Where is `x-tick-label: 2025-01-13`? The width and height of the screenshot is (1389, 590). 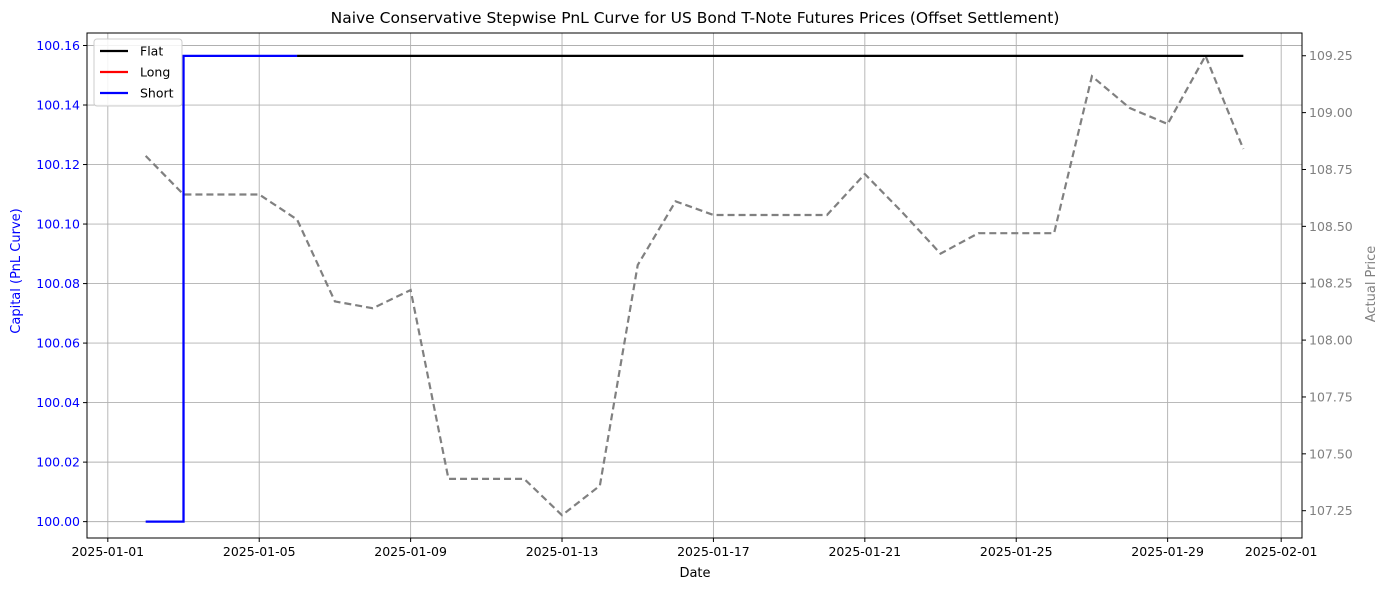
x-tick-label: 2025-01-13 is located at coordinates (562, 551).